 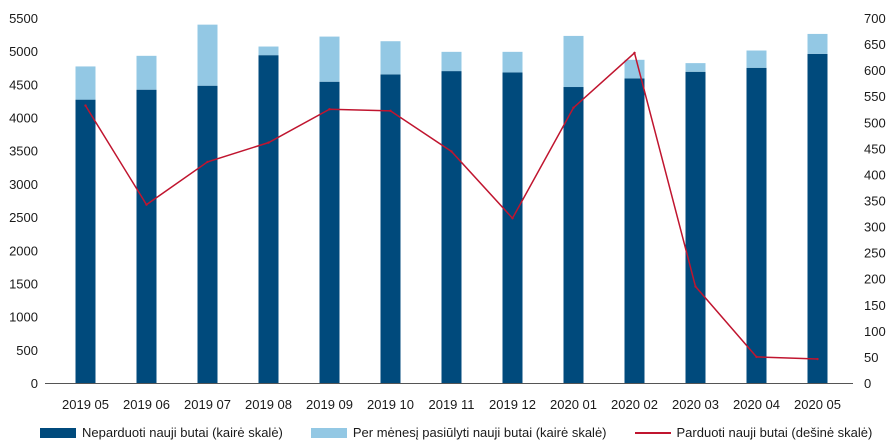 I want to click on y-left-tick-label: 0, so click(x=34, y=383).